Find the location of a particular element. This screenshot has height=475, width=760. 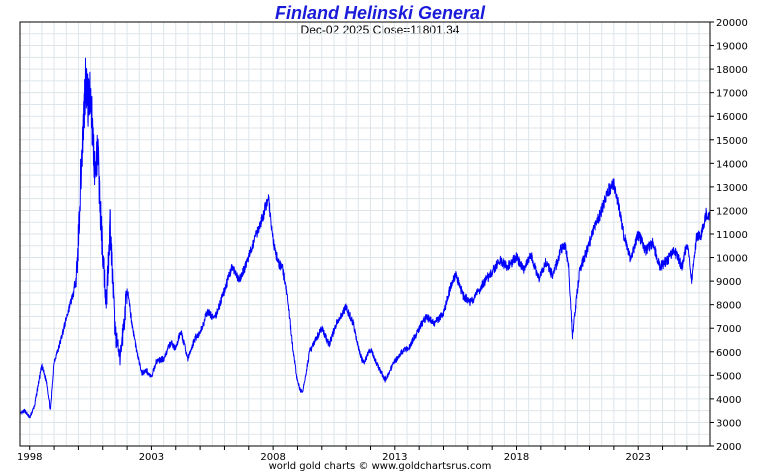

y-tick-label: 3000 is located at coordinates (728, 423).